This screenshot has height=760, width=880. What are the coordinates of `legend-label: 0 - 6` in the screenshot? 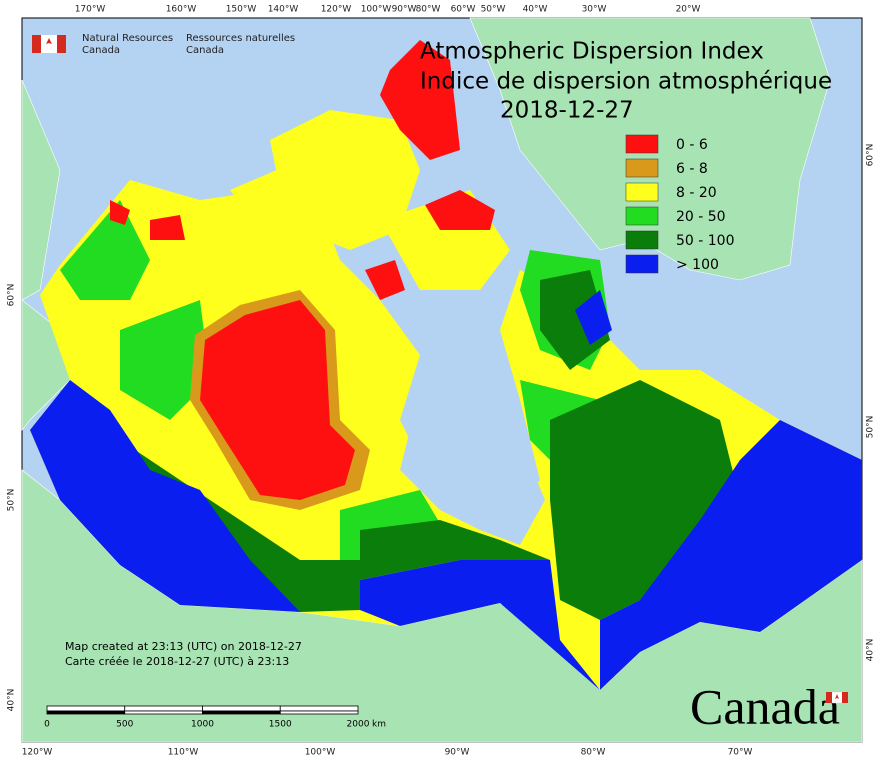 It's located at (692, 145).